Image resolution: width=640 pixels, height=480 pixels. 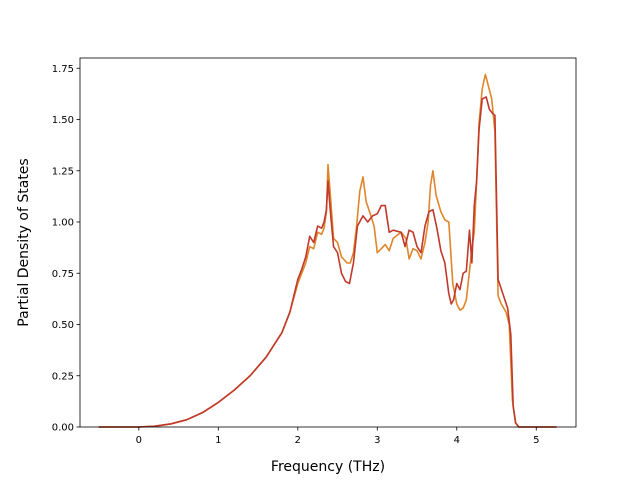 I want to click on y-tick-label: 0.00, so click(x=63, y=428).